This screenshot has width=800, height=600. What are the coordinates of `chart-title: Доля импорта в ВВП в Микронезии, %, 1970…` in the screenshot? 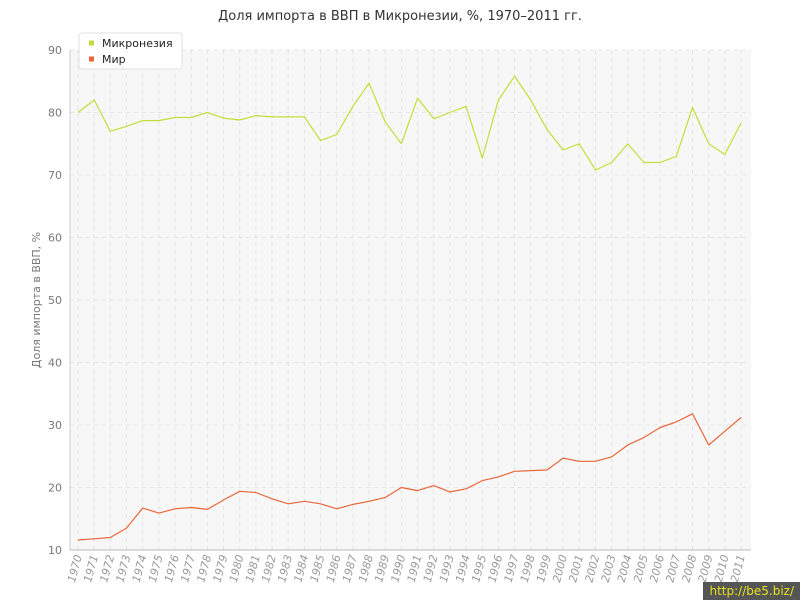 It's located at (400, 16).